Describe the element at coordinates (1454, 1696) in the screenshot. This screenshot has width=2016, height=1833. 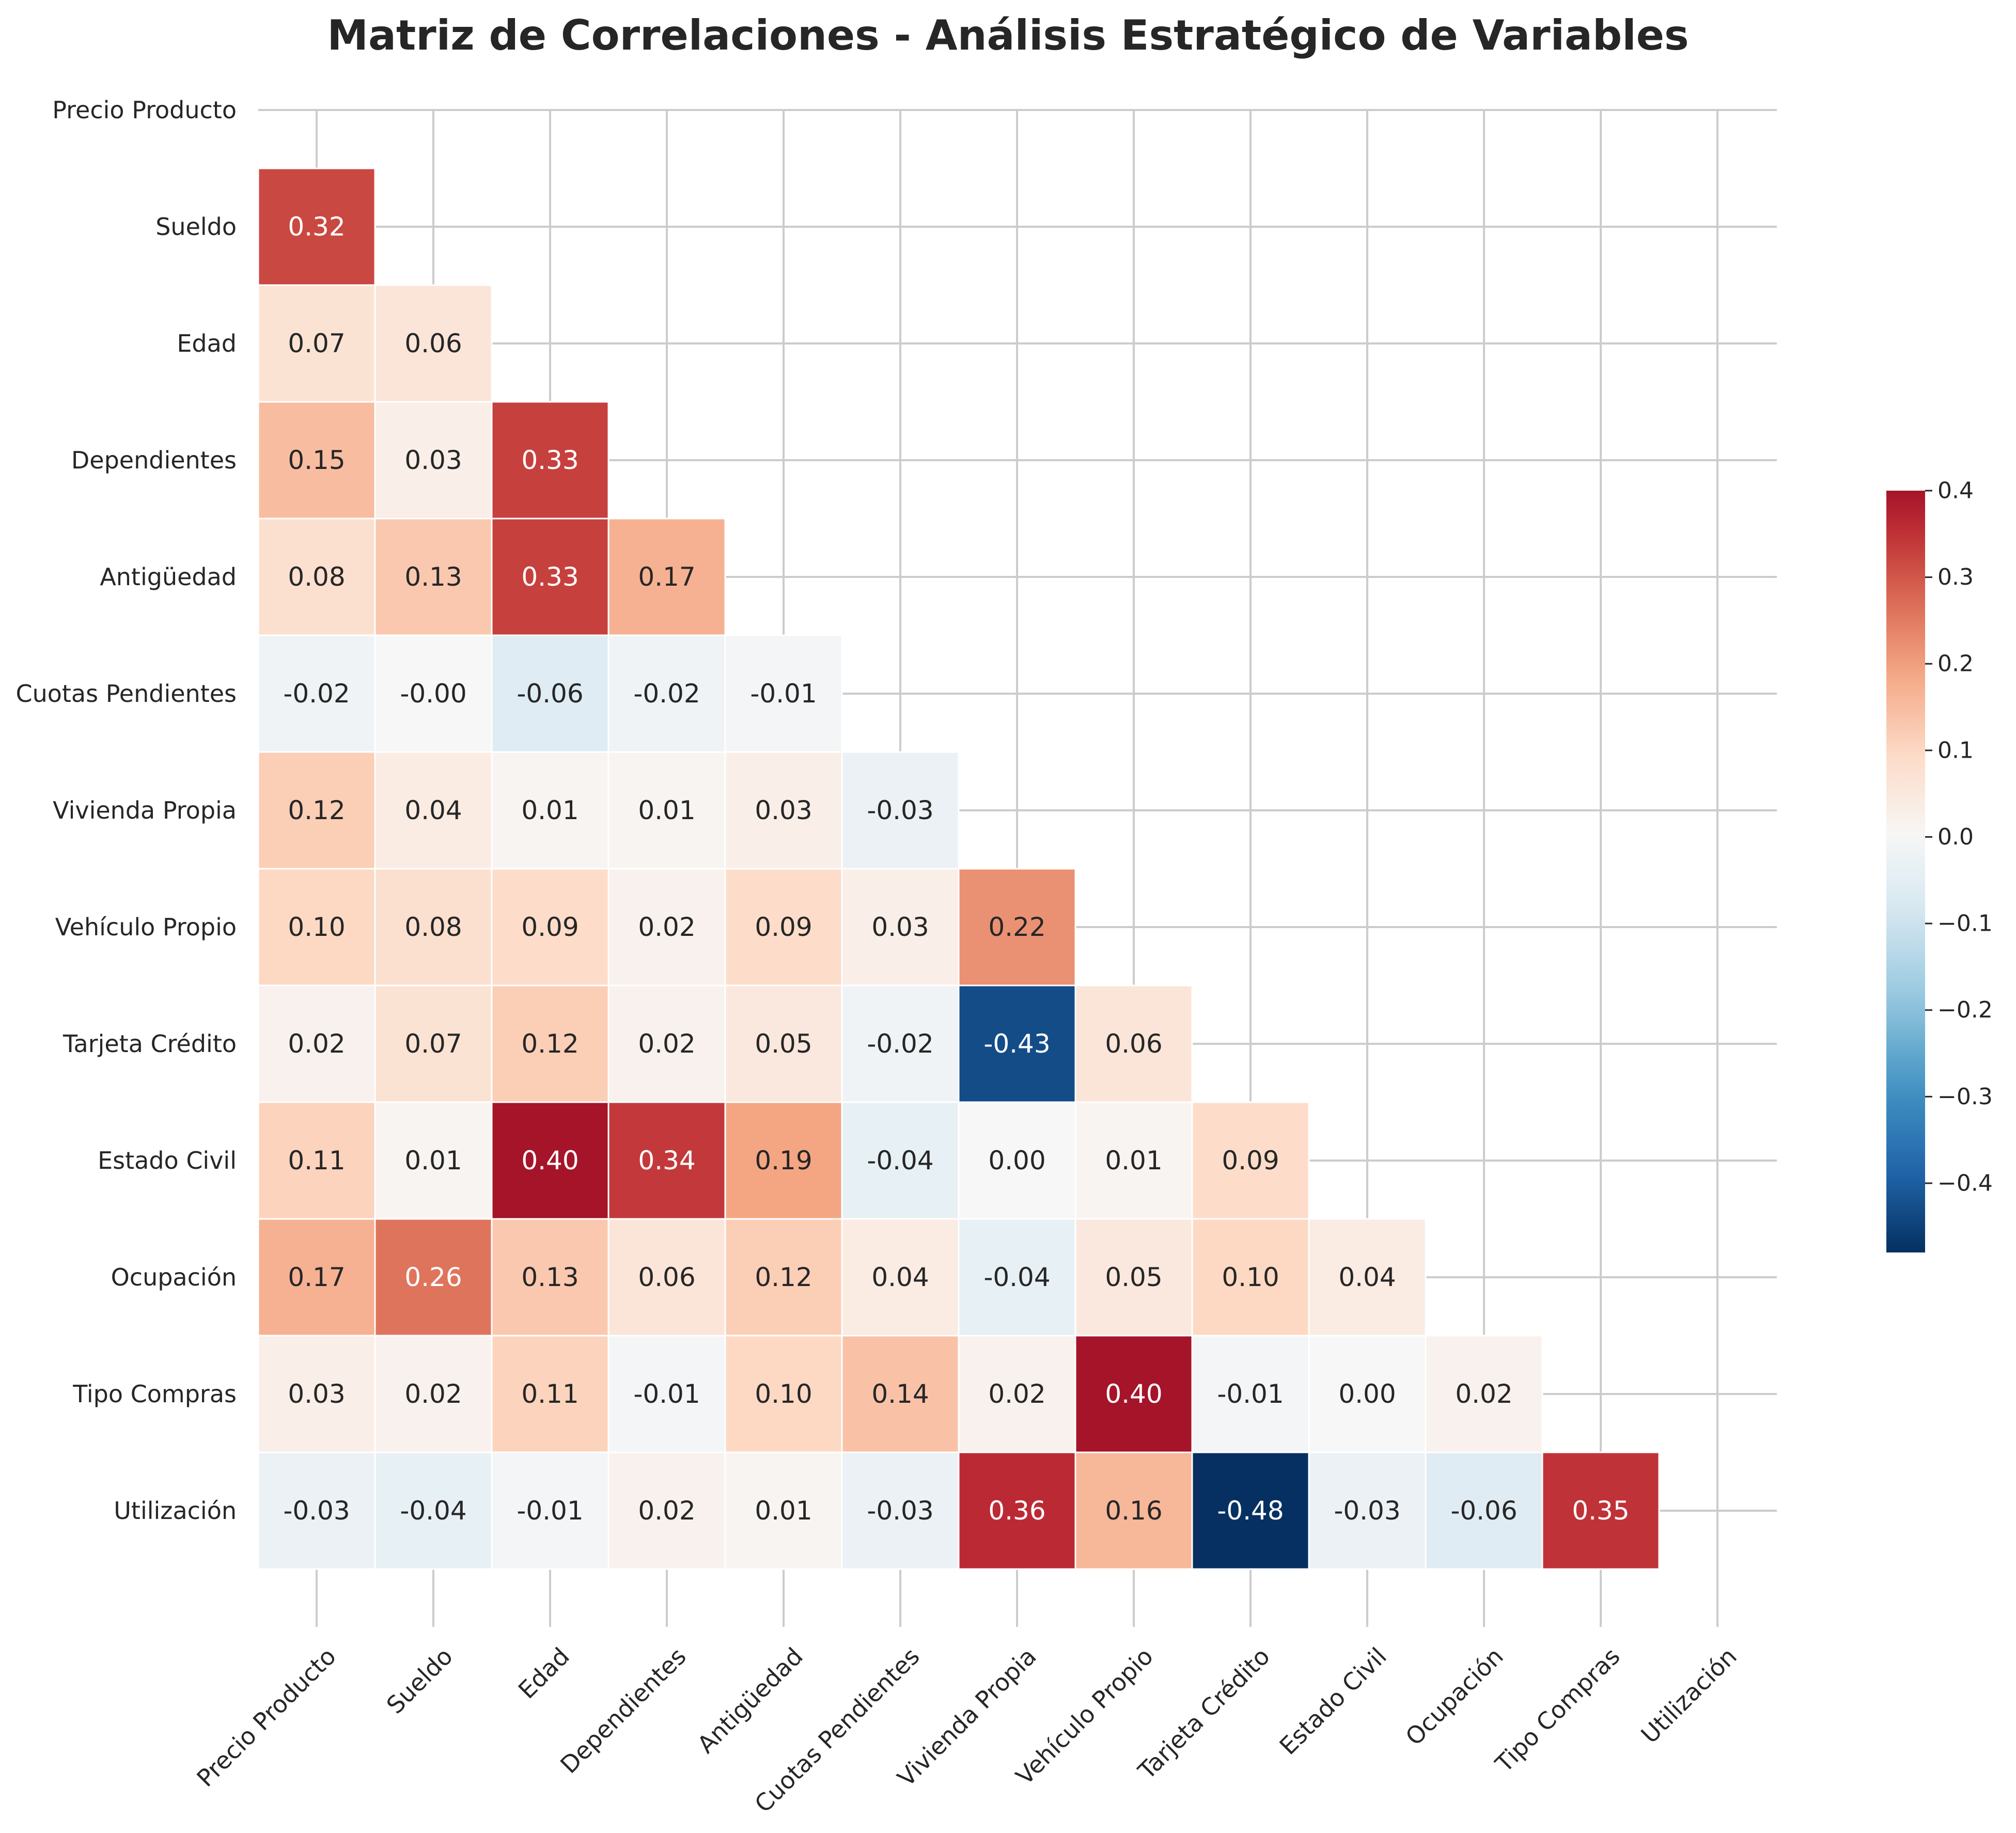
I see `x-tick-label: Ocupación` at that location.